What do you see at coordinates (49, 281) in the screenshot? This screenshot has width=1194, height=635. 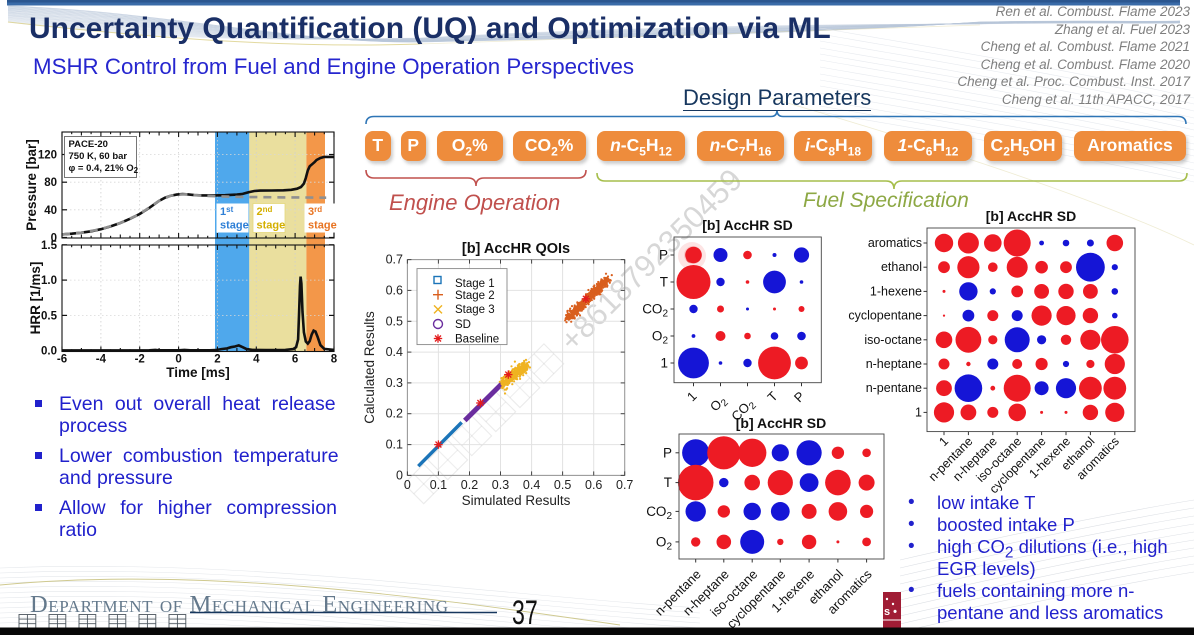 I see `svg-text: 1.0` at bounding box center [49, 281].